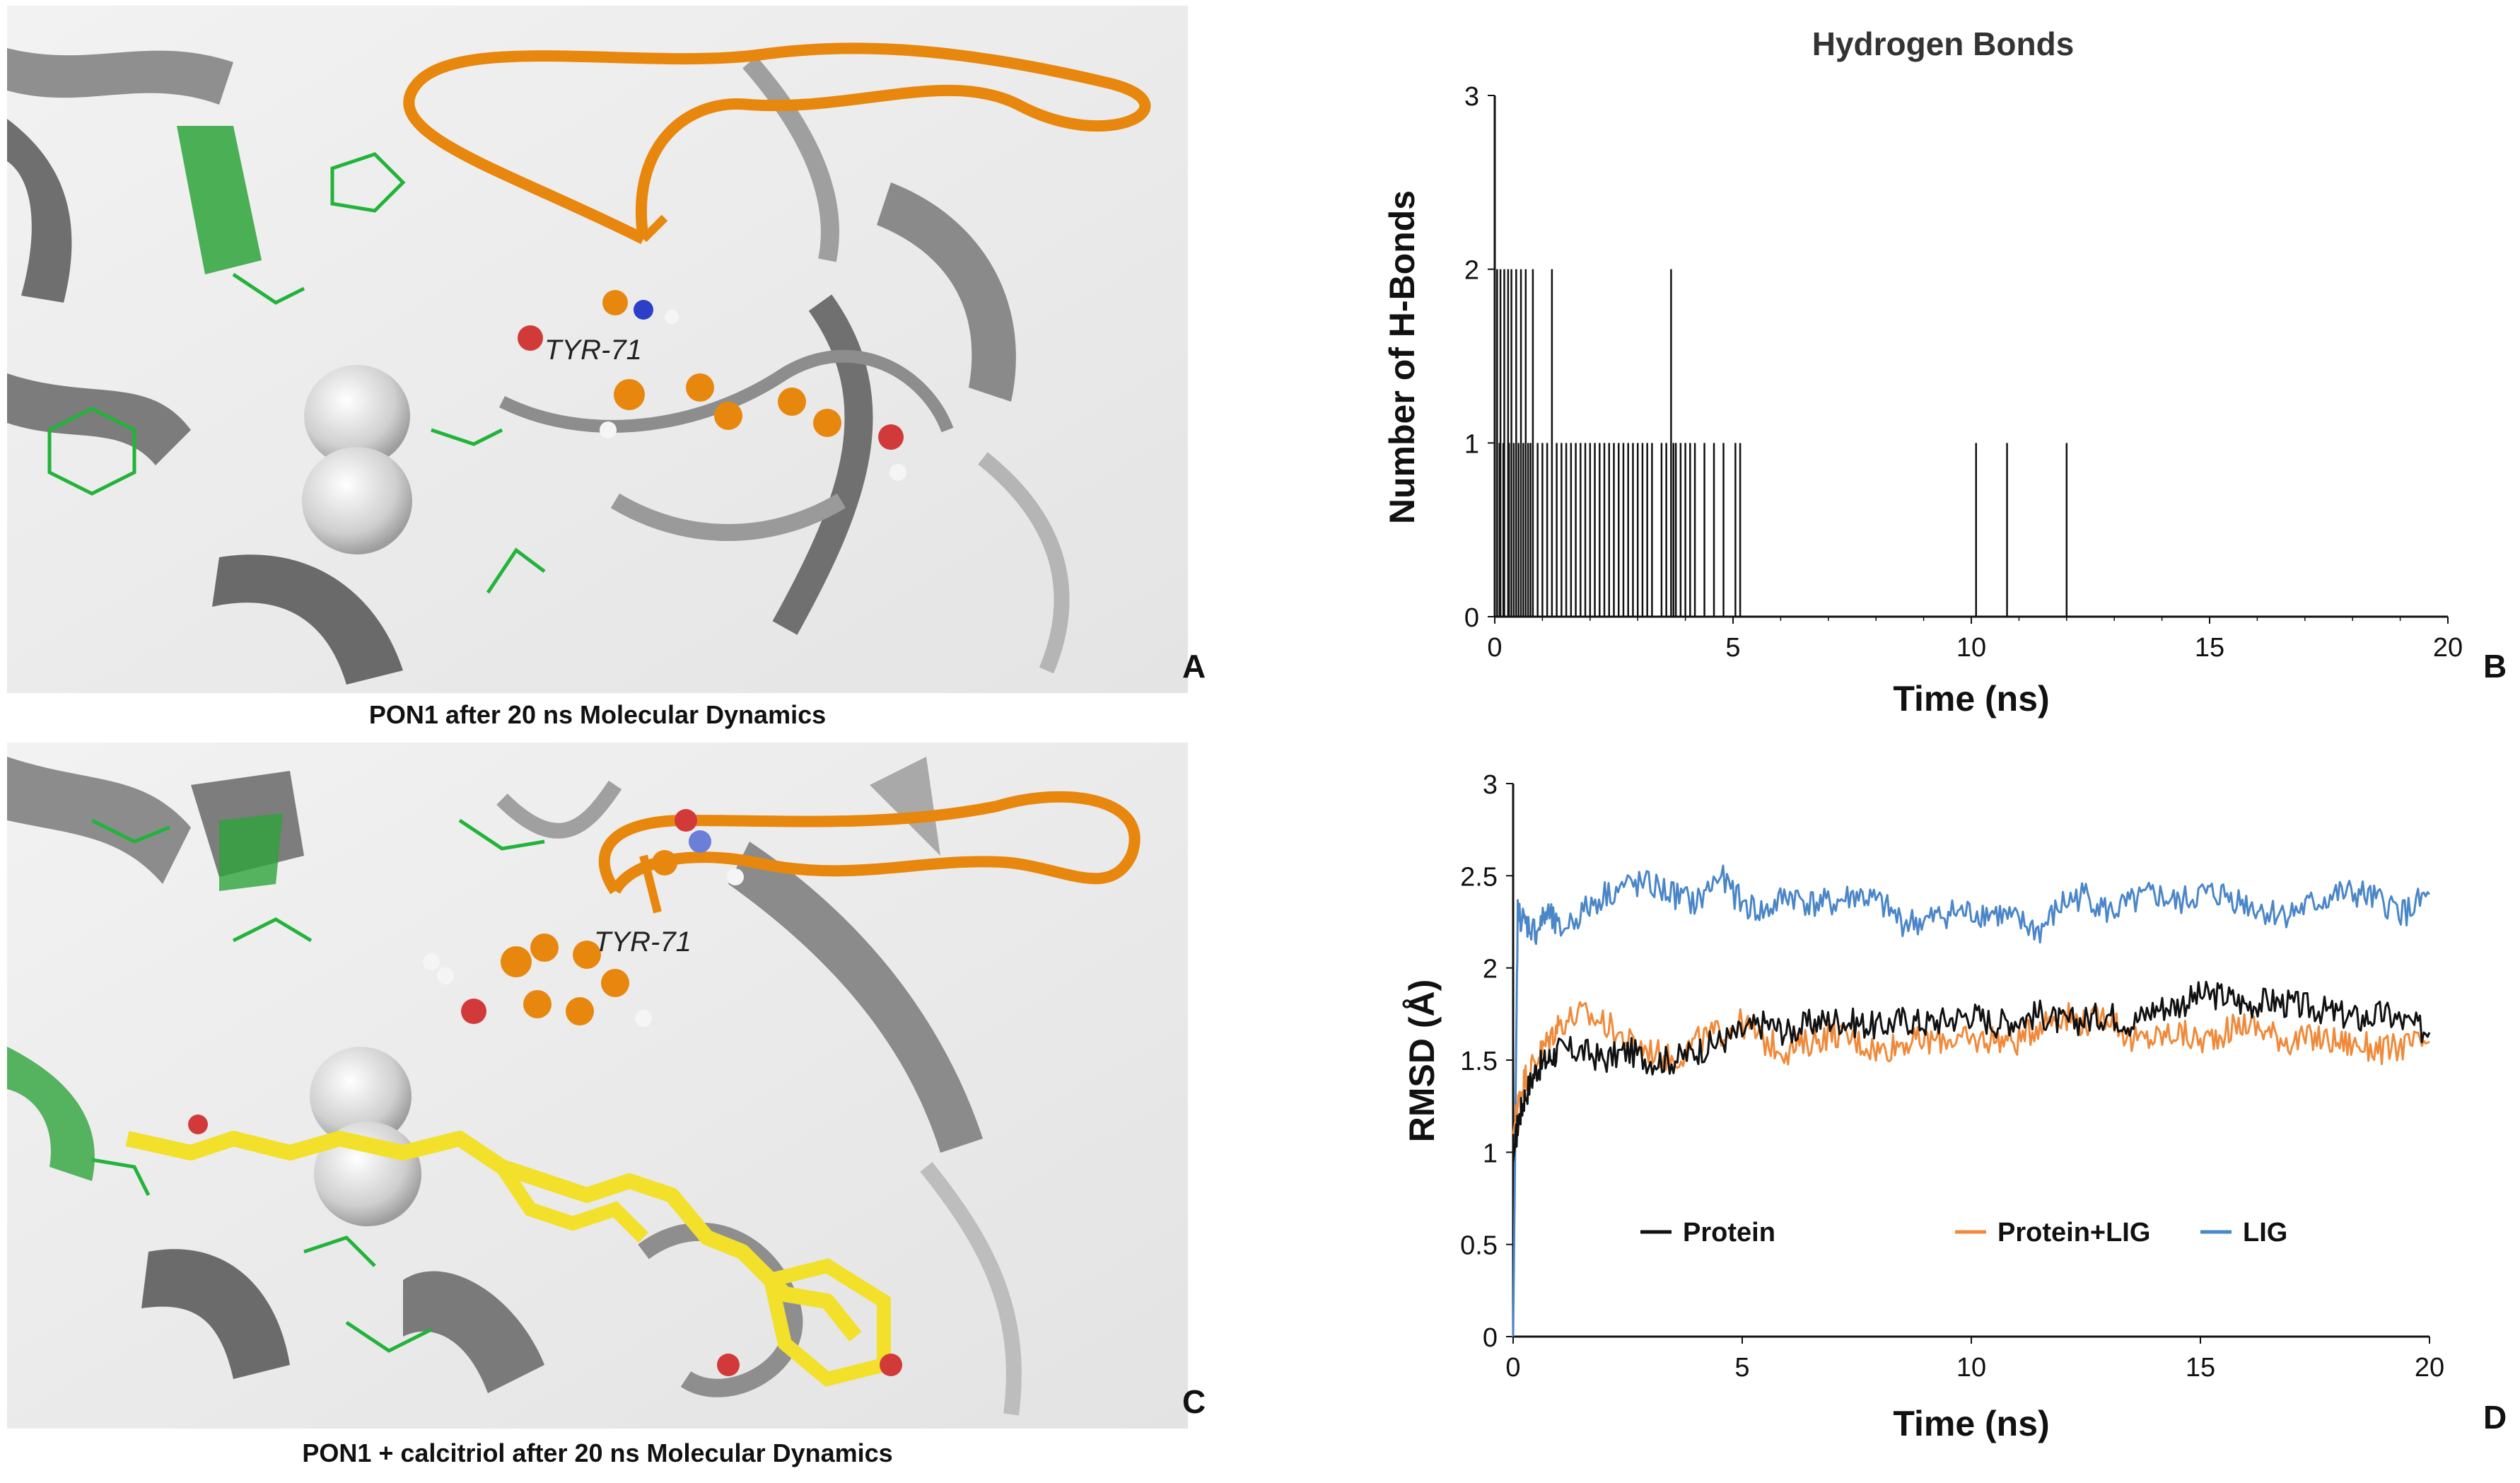 The height and width of the screenshot is (1483, 2520). Describe the element at coordinates (1490, 969) in the screenshot. I see `rmsd-y-tick-label: 2` at that location.